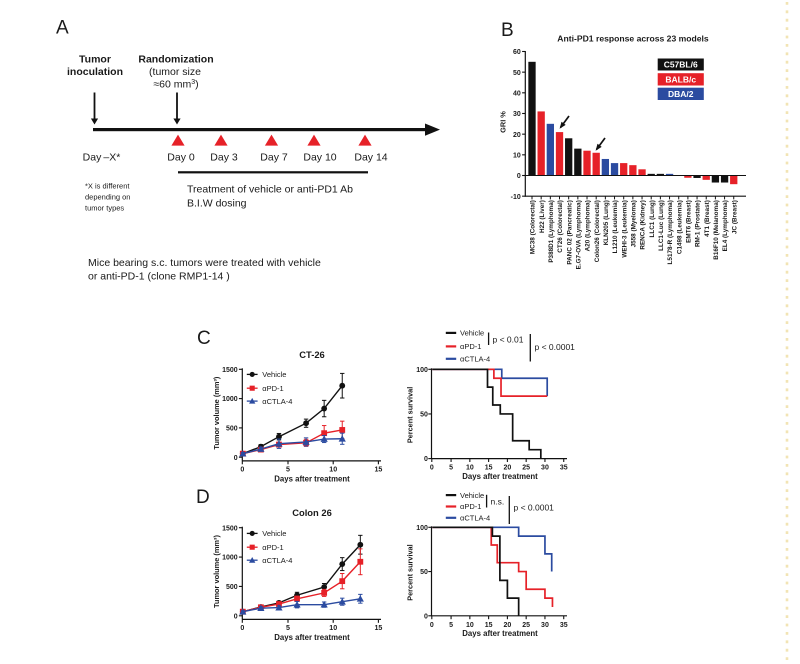 This screenshot has width=800, height=664. What do you see at coordinates (270, 190) in the screenshot?
I see `svg-text:Treatment of vehicle or anti-P: Treatment of vehicle or anti-PD1 Ab` at bounding box center [270, 190].